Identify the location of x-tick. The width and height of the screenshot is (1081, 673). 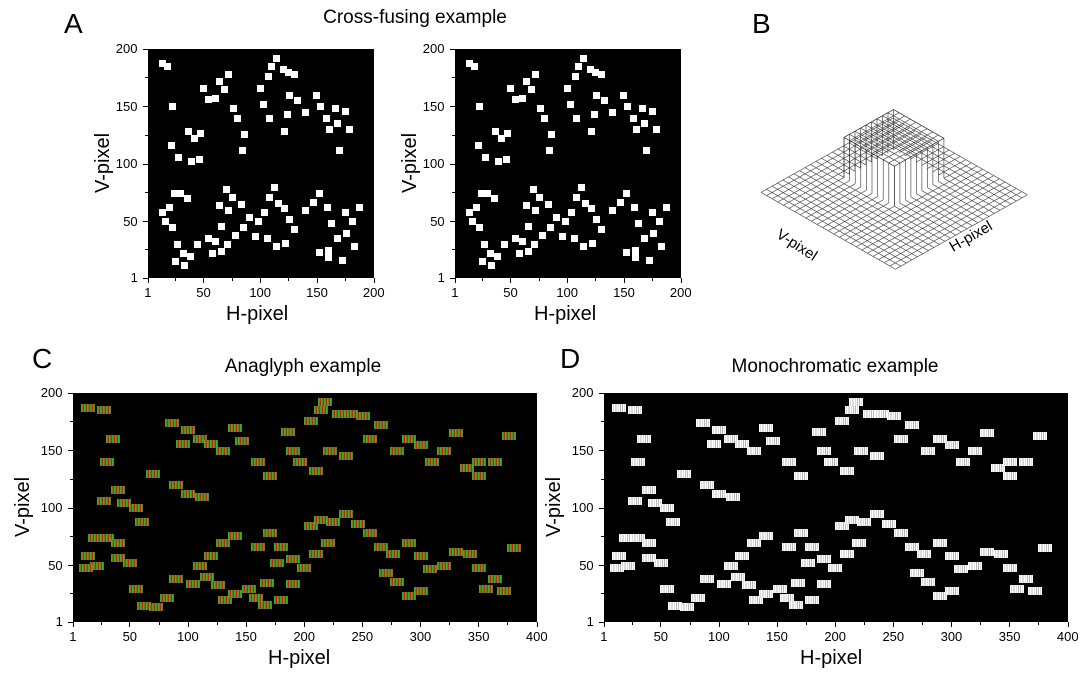
(681, 280).